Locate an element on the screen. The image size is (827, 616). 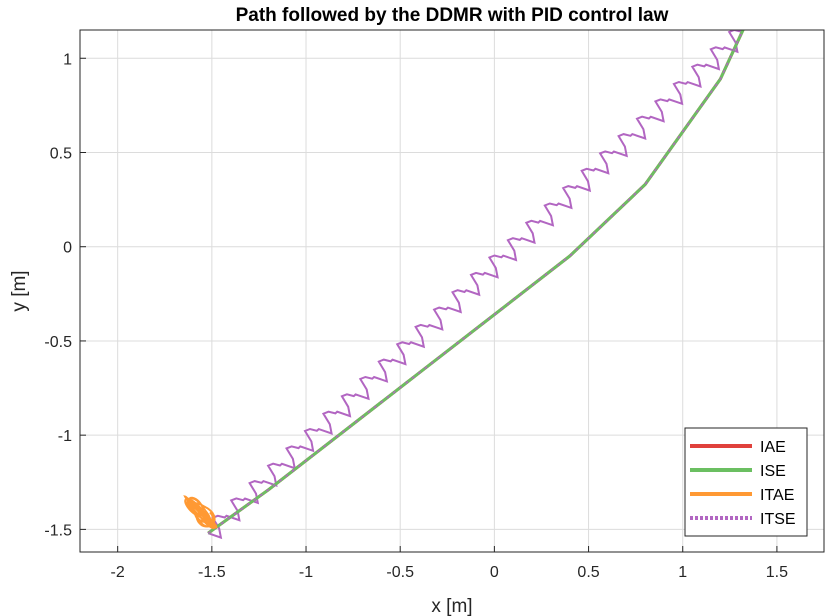
x-tick-label: 0 is located at coordinates (494, 572).